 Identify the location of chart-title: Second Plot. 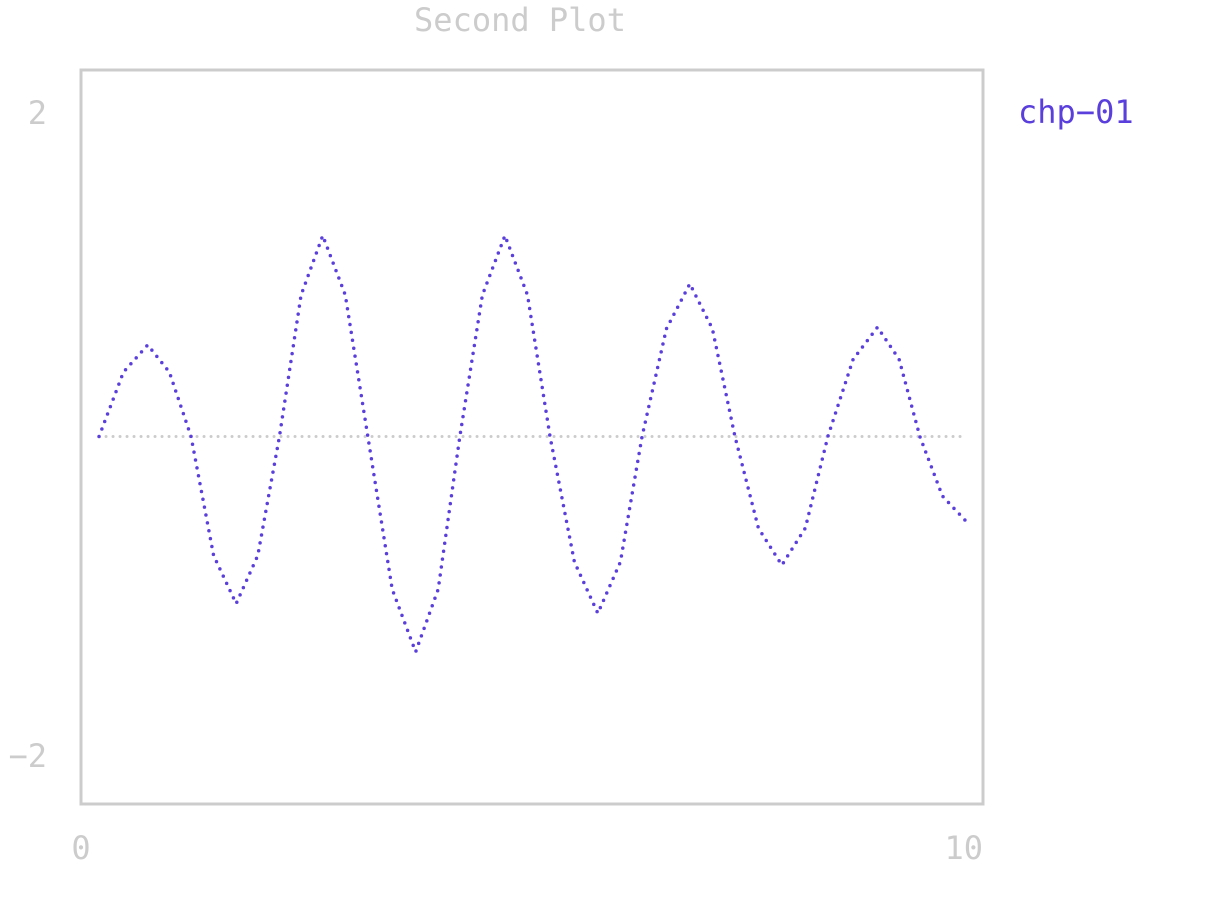
(520, 20).